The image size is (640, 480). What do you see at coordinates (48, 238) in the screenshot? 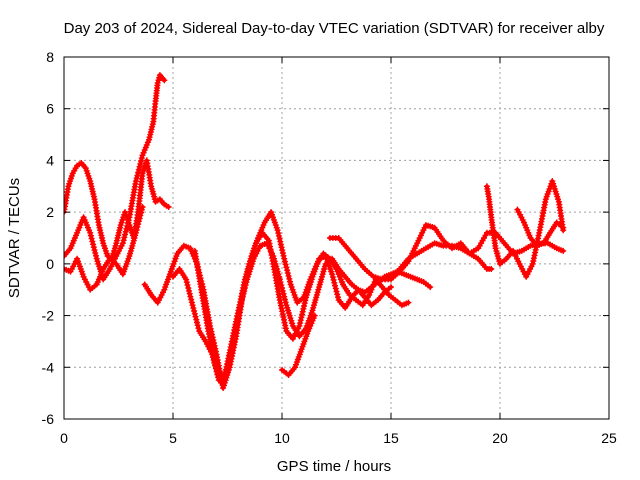
I see `y-tick-labels: -6 -4 -2 0 2 4 6 8` at bounding box center [48, 238].